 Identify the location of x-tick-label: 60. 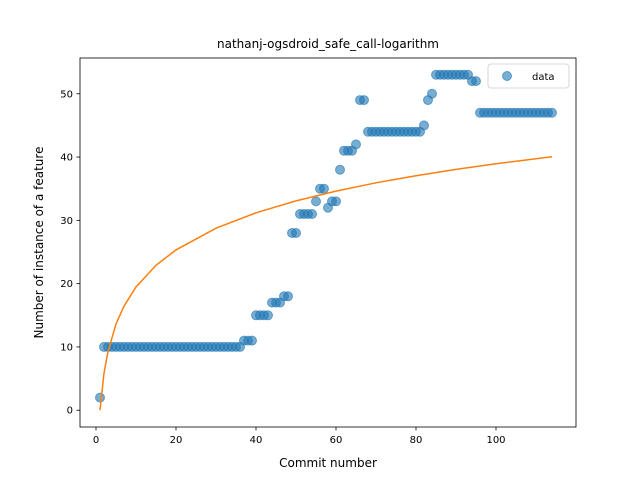
(336, 440).